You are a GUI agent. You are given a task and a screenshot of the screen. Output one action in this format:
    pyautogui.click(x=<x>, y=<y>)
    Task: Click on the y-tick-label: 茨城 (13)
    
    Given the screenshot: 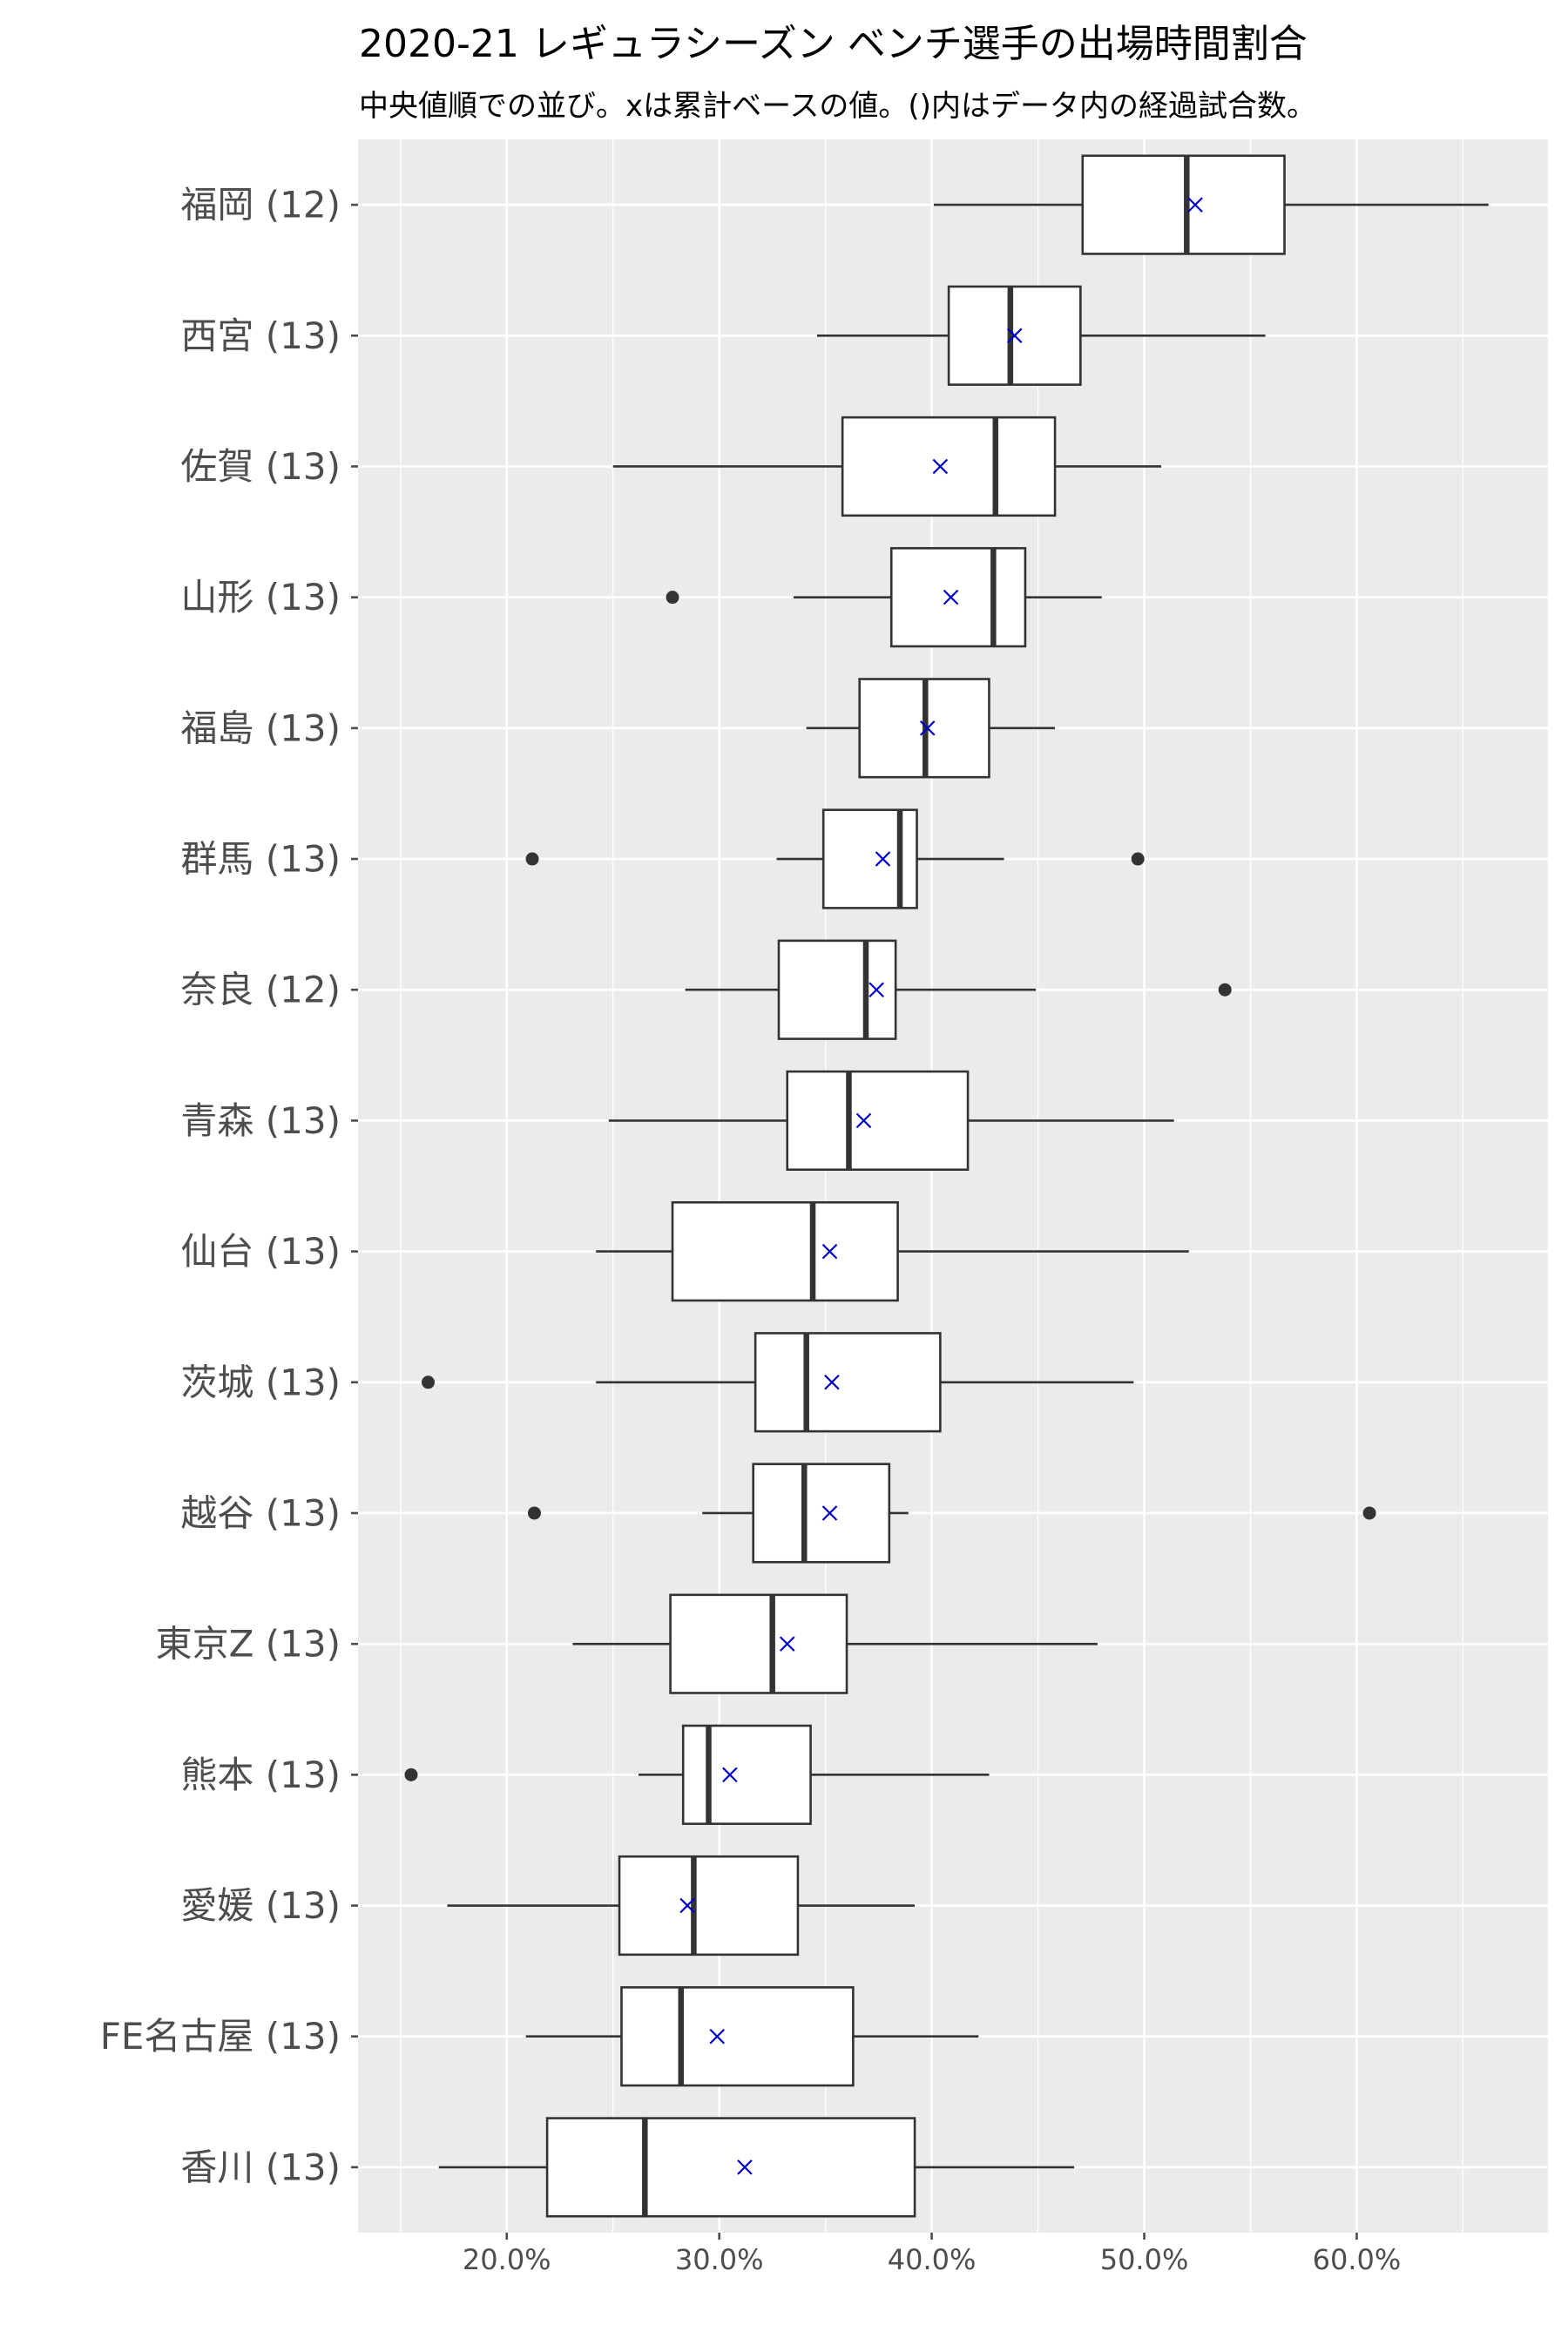 What is the action you would take?
    pyautogui.click(x=260, y=1382)
    